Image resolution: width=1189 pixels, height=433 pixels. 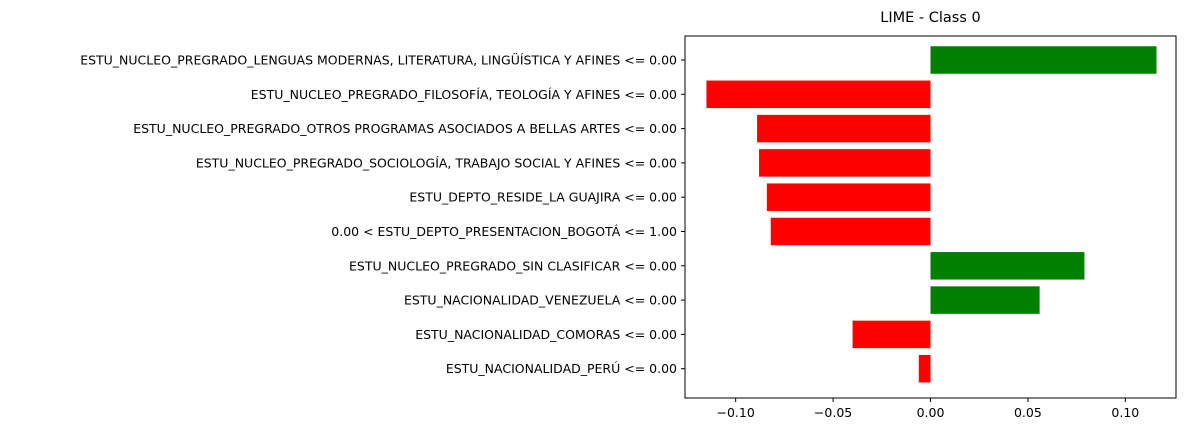 What do you see at coordinates (543, 197) in the screenshot?
I see `y-tick-label: ESTU_DEPTO_RESIDE_LA GUAJIRA <= 0.00` at bounding box center [543, 197].